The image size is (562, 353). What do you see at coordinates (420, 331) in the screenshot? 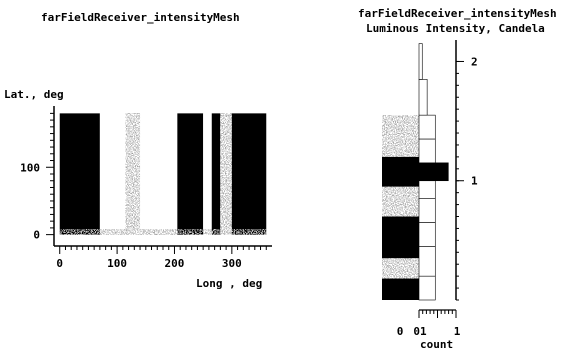
I see `right-x-tick-label: 01` at bounding box center [420, 331].